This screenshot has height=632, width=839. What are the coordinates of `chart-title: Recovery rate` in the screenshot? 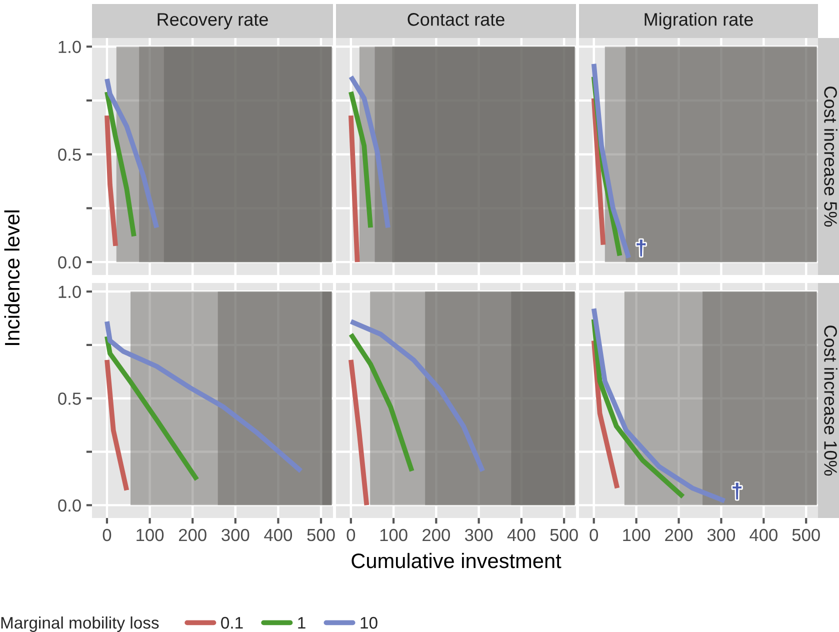 It's located at (213, 21).